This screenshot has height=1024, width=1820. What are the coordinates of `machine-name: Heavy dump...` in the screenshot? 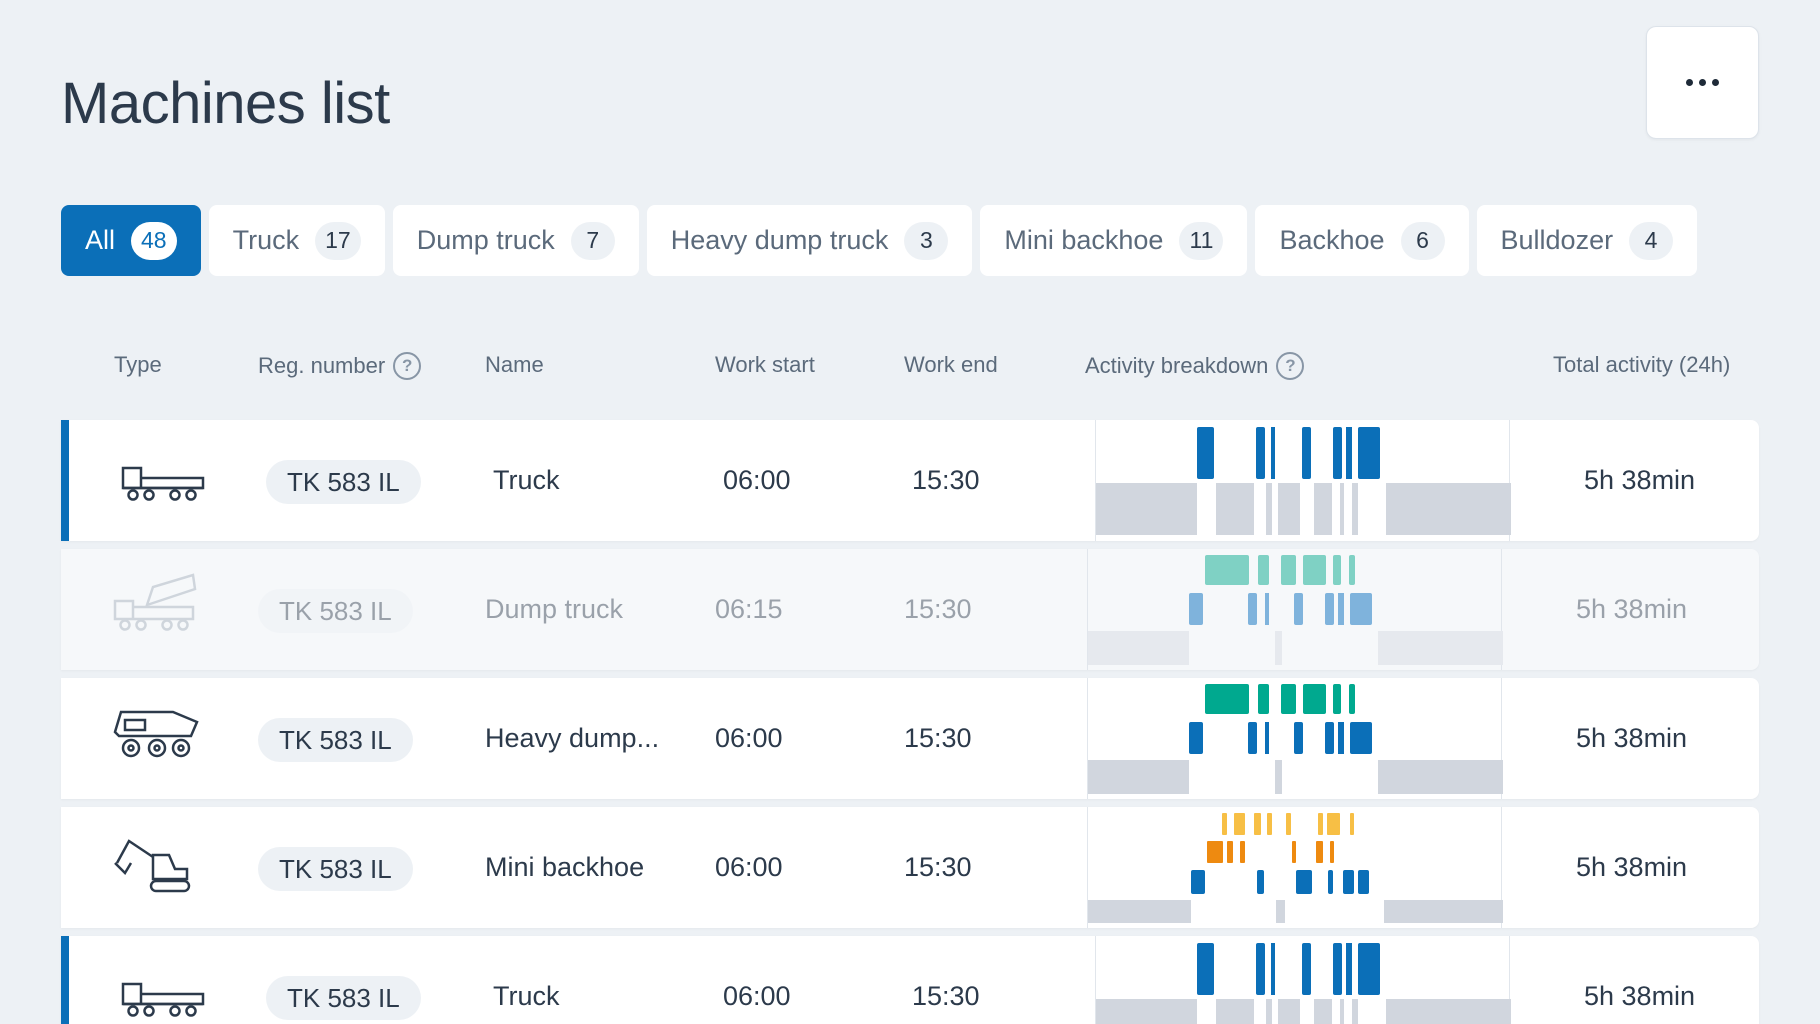 It's located at (572, 738).